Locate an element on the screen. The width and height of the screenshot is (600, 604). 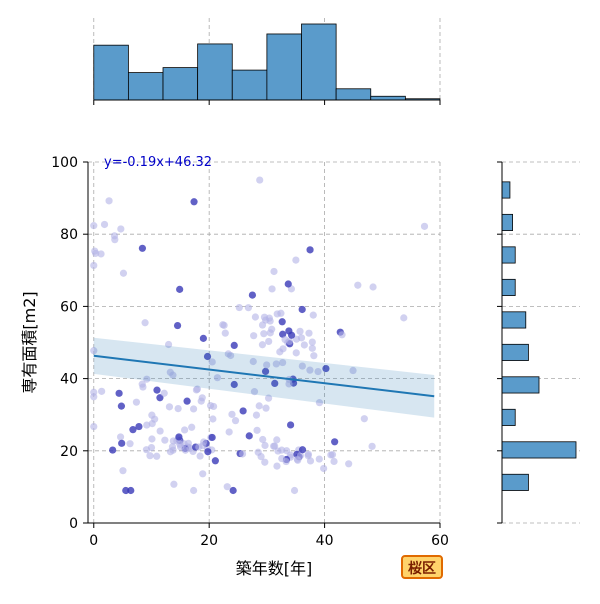
y-tick-label: 80 is located at coordinates (69, 235).